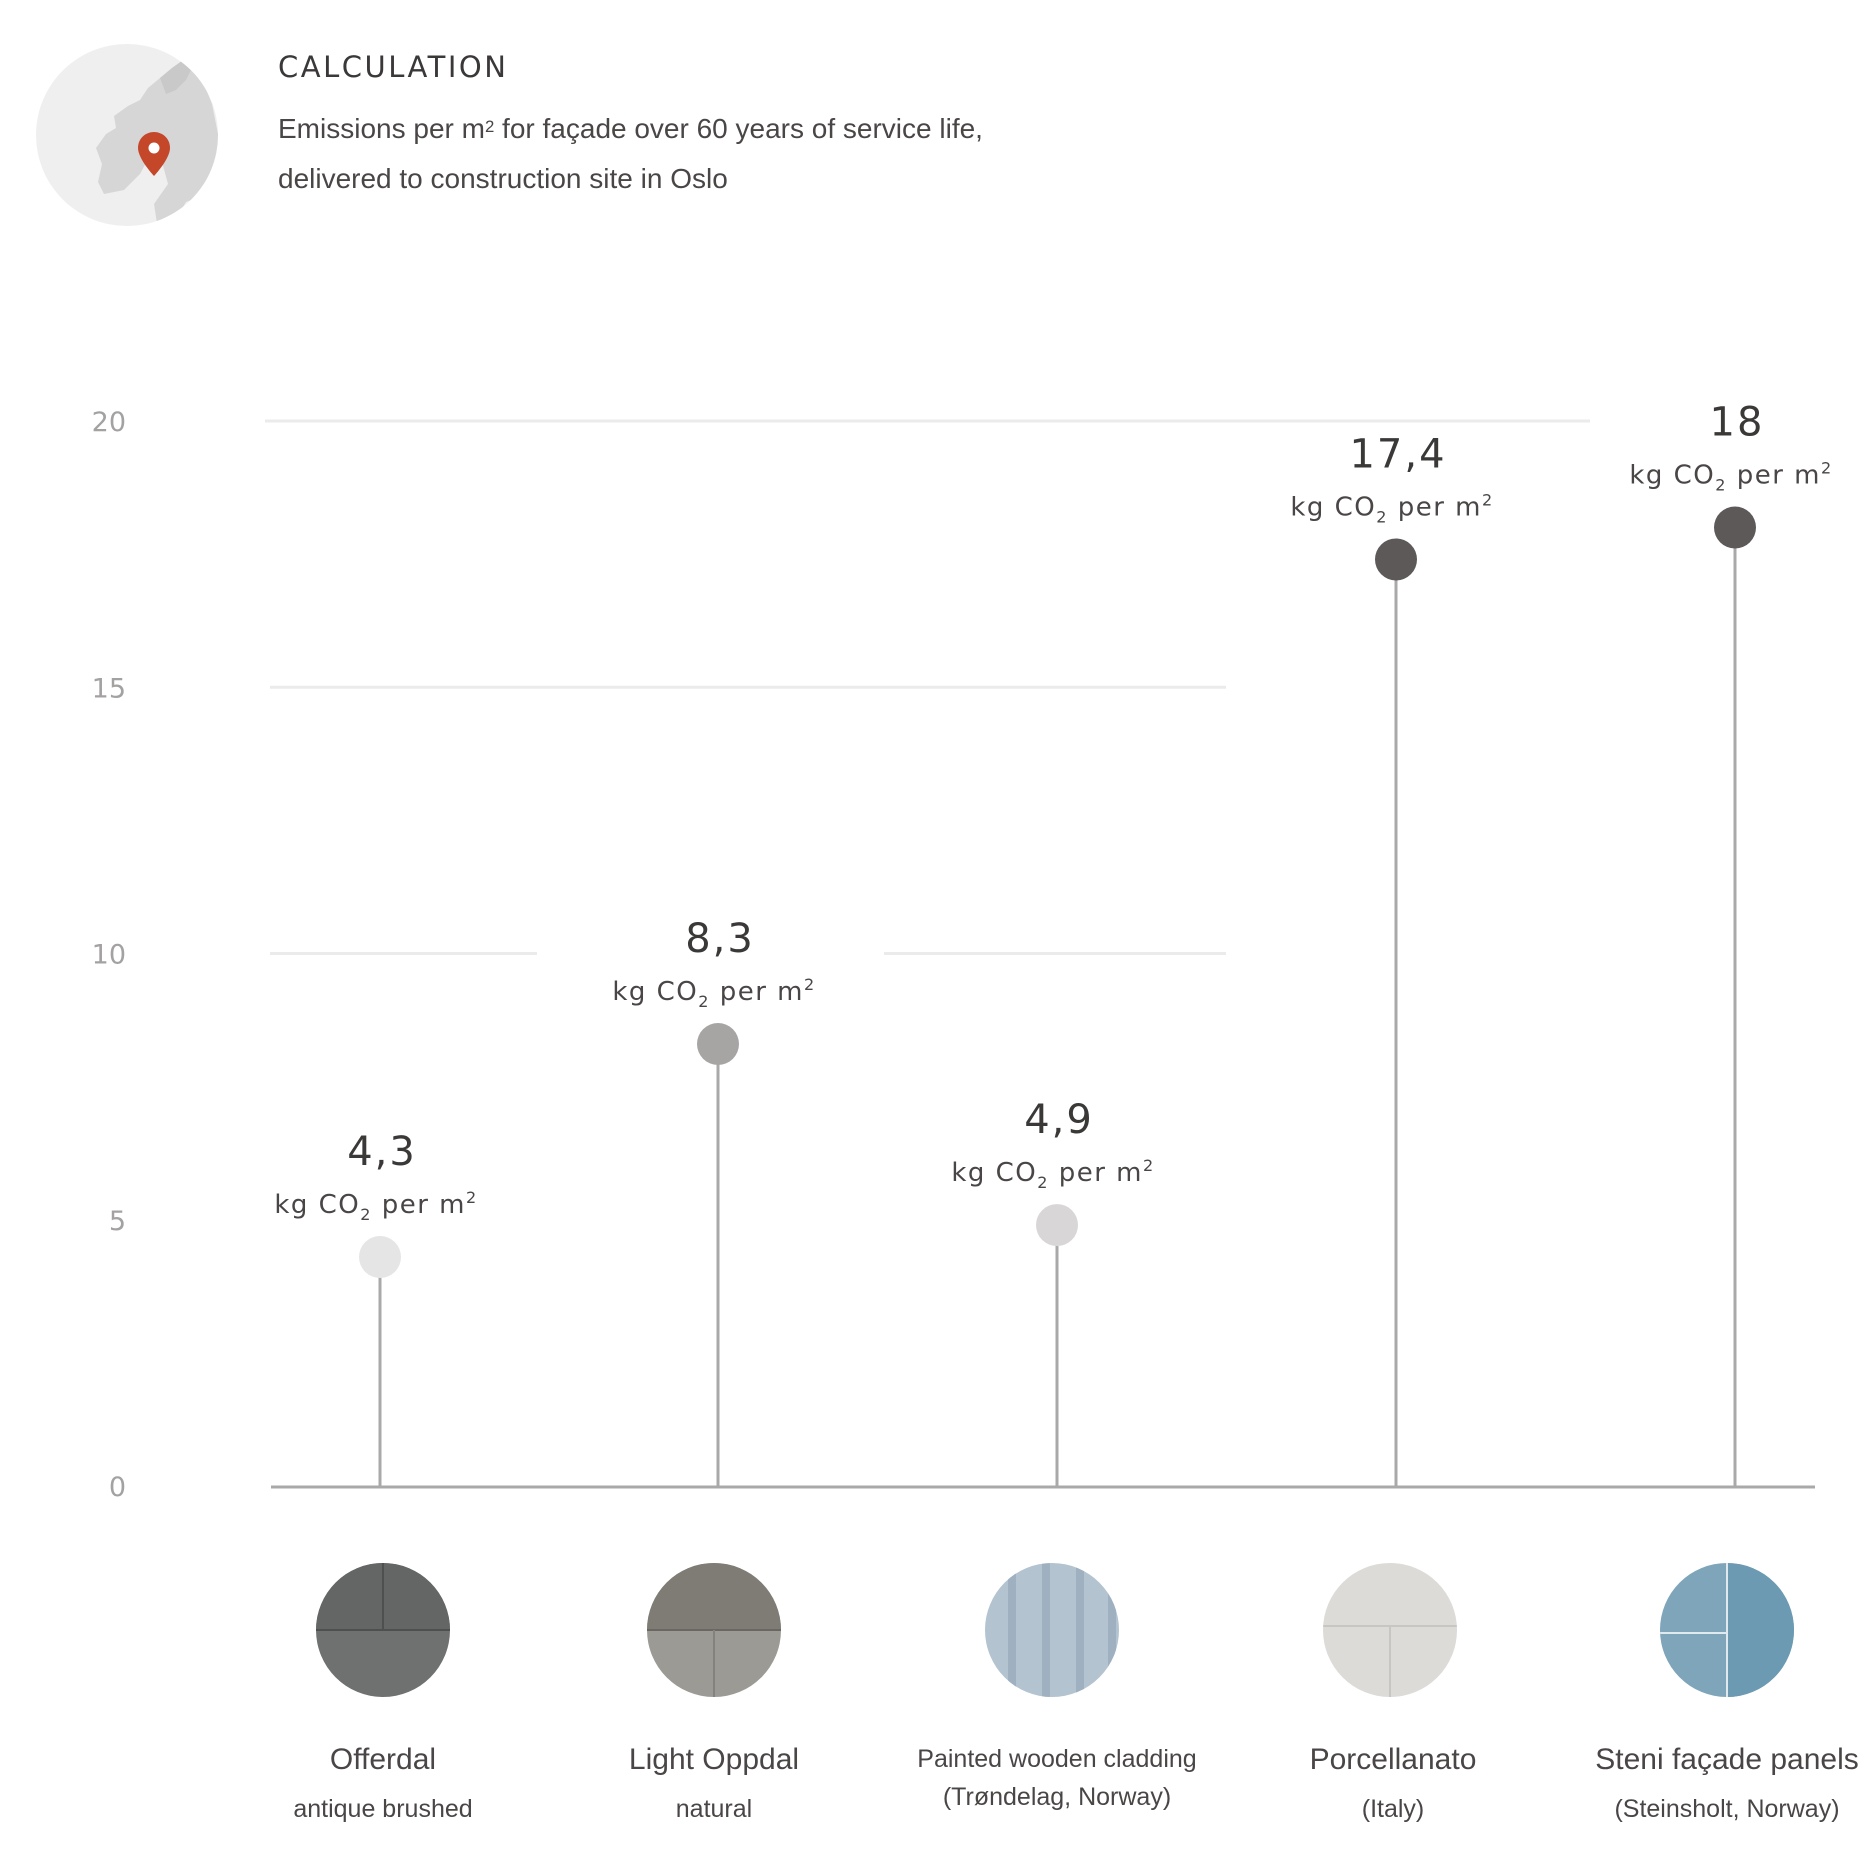  What do you see at coordinates (383, 1759) in the screenshot?
I see `category-name: Offerdal` at bounding box center [383, 1759].